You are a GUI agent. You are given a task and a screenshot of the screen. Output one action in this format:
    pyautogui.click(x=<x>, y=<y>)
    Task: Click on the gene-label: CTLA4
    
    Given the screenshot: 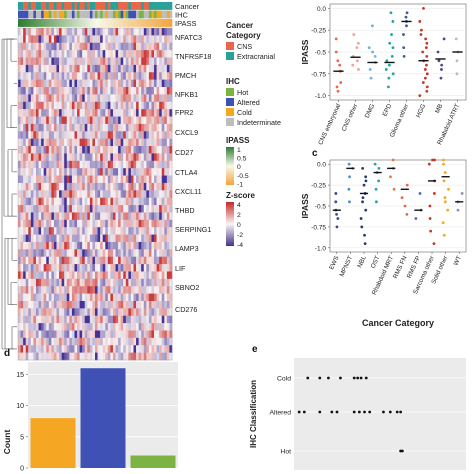 What is the action you would take?
    pyautogui.click(x=186, y=172)
    